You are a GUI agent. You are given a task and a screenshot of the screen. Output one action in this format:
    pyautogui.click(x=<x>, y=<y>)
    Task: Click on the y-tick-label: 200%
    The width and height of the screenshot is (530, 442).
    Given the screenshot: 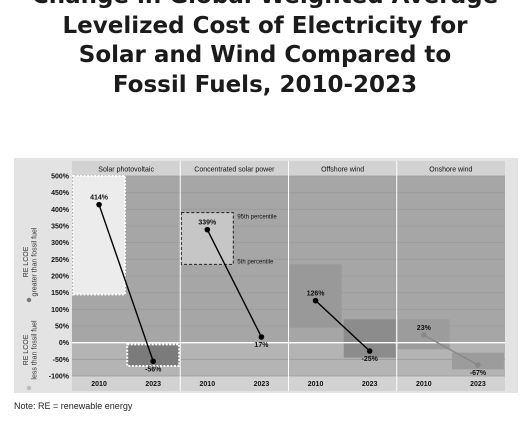 What is the action you would take?
    pyautogui.click(x=60, y=277)
    